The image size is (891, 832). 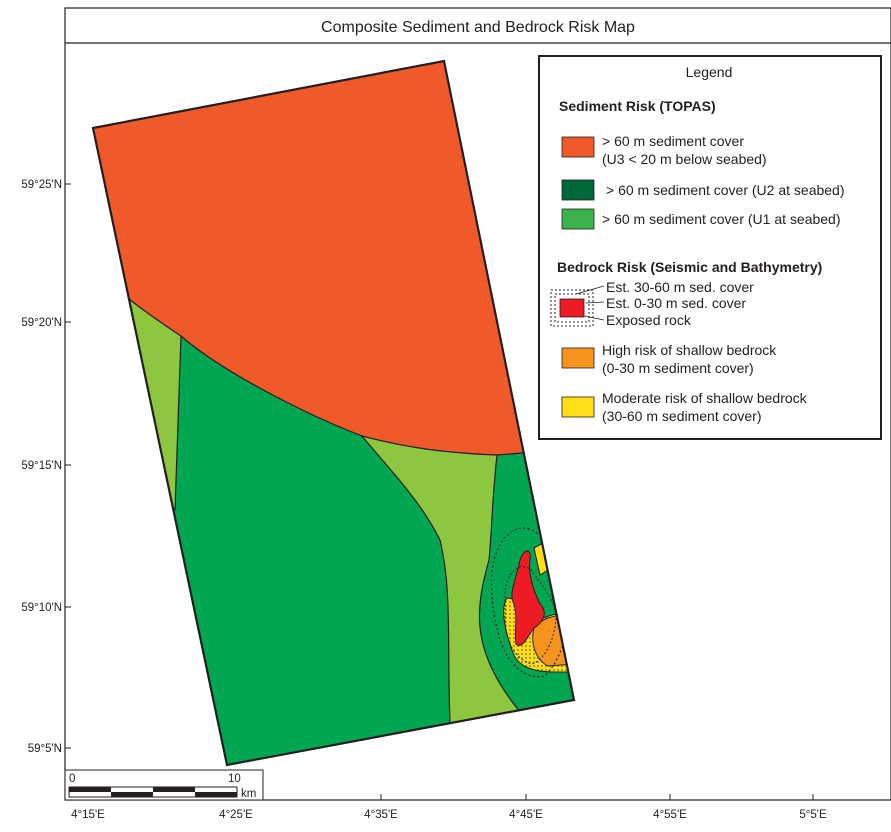 What do you see at coordinates (578, 219) in the screenshot?
I see `swatch-u1` at bounding box center [578, 219].